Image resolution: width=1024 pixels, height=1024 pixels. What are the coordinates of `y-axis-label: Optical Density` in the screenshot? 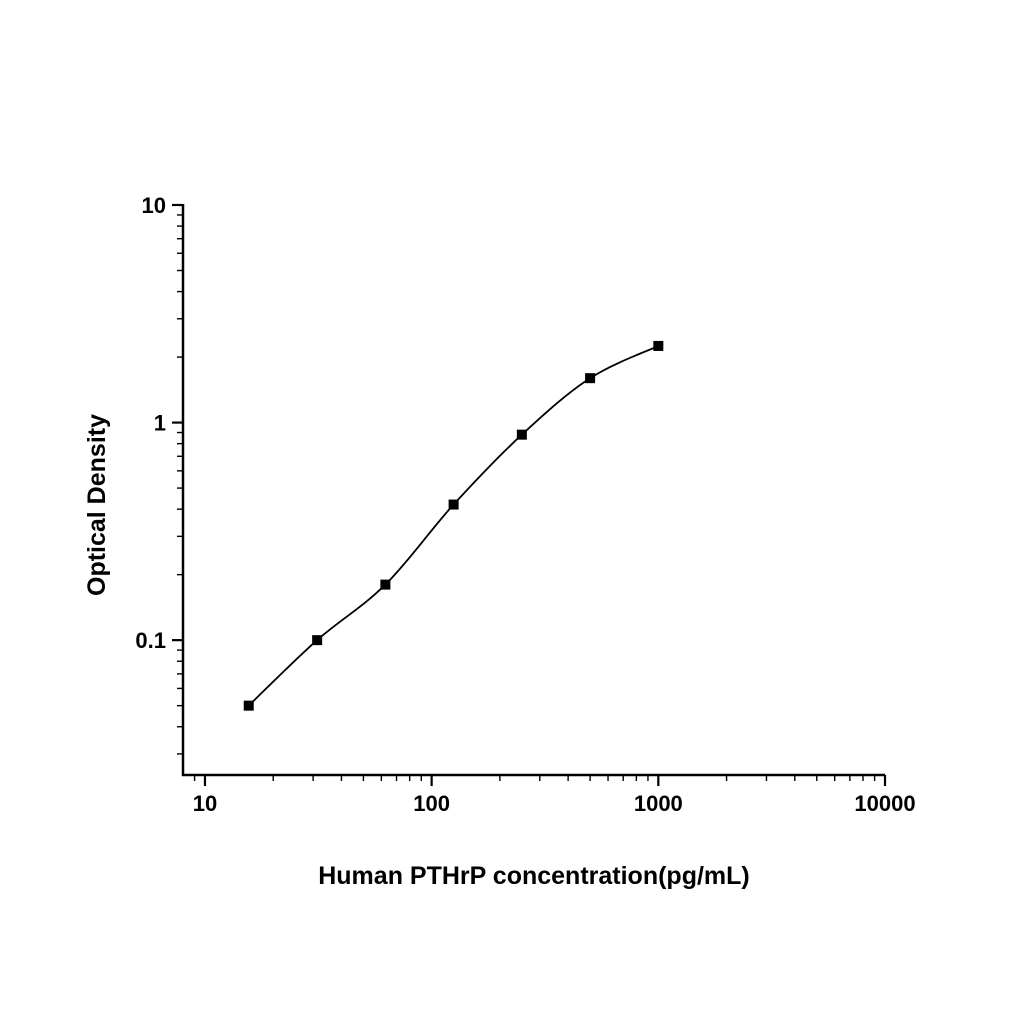 It's located at (97, 505).